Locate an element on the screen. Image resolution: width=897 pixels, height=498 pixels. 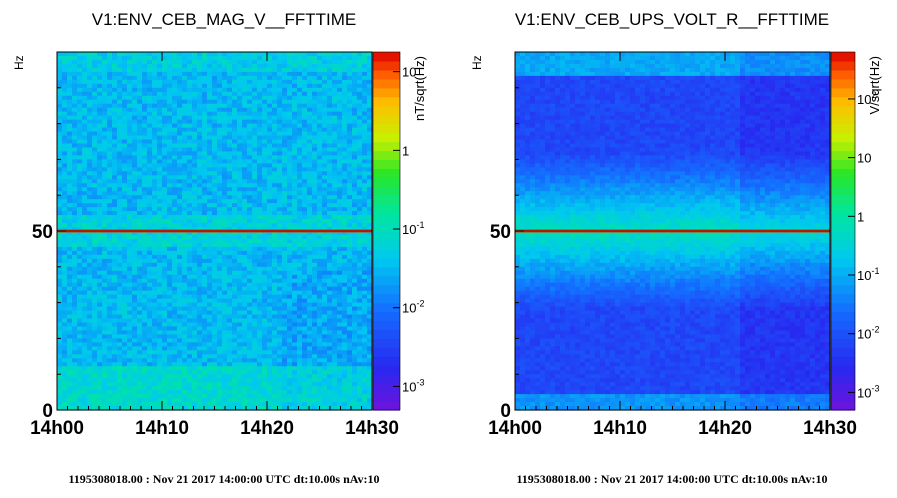
left-chart-title: V1:ENV_CEB_MAG_V__FFTTIME is located at coordinates (224, 19).